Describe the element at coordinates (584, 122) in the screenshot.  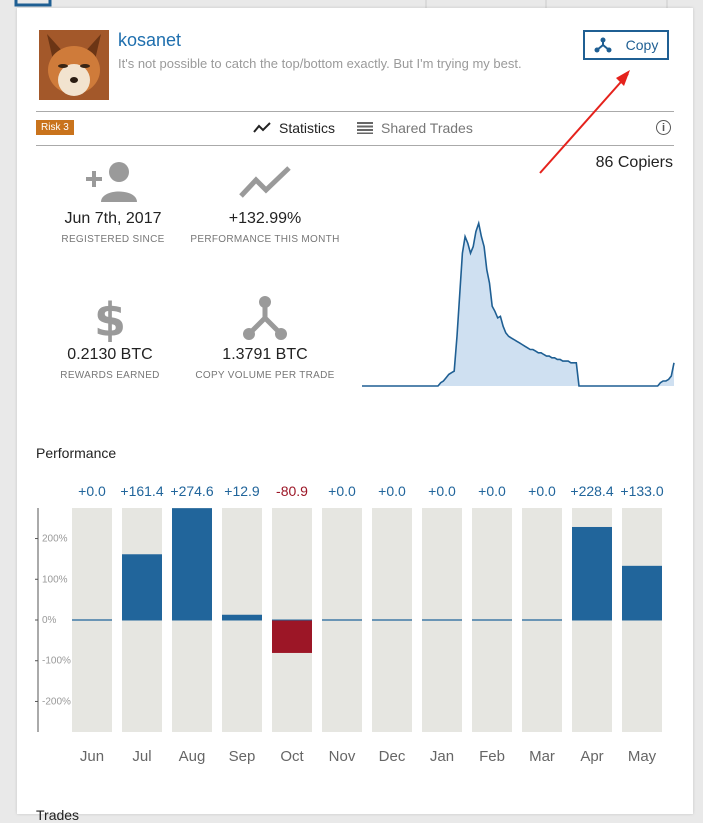
I see `annotation-arrow` at that location.